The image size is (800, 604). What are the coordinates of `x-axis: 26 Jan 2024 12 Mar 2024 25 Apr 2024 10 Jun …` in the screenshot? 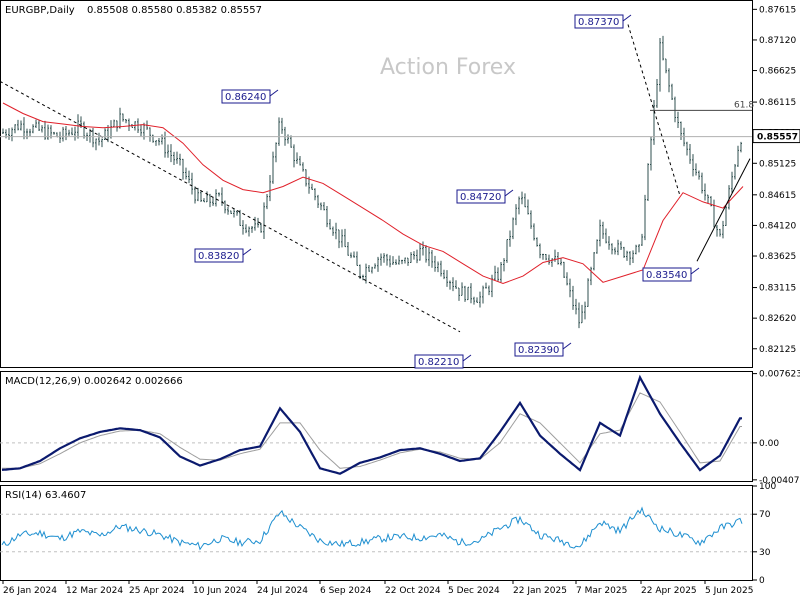 It's located at (377, 588).